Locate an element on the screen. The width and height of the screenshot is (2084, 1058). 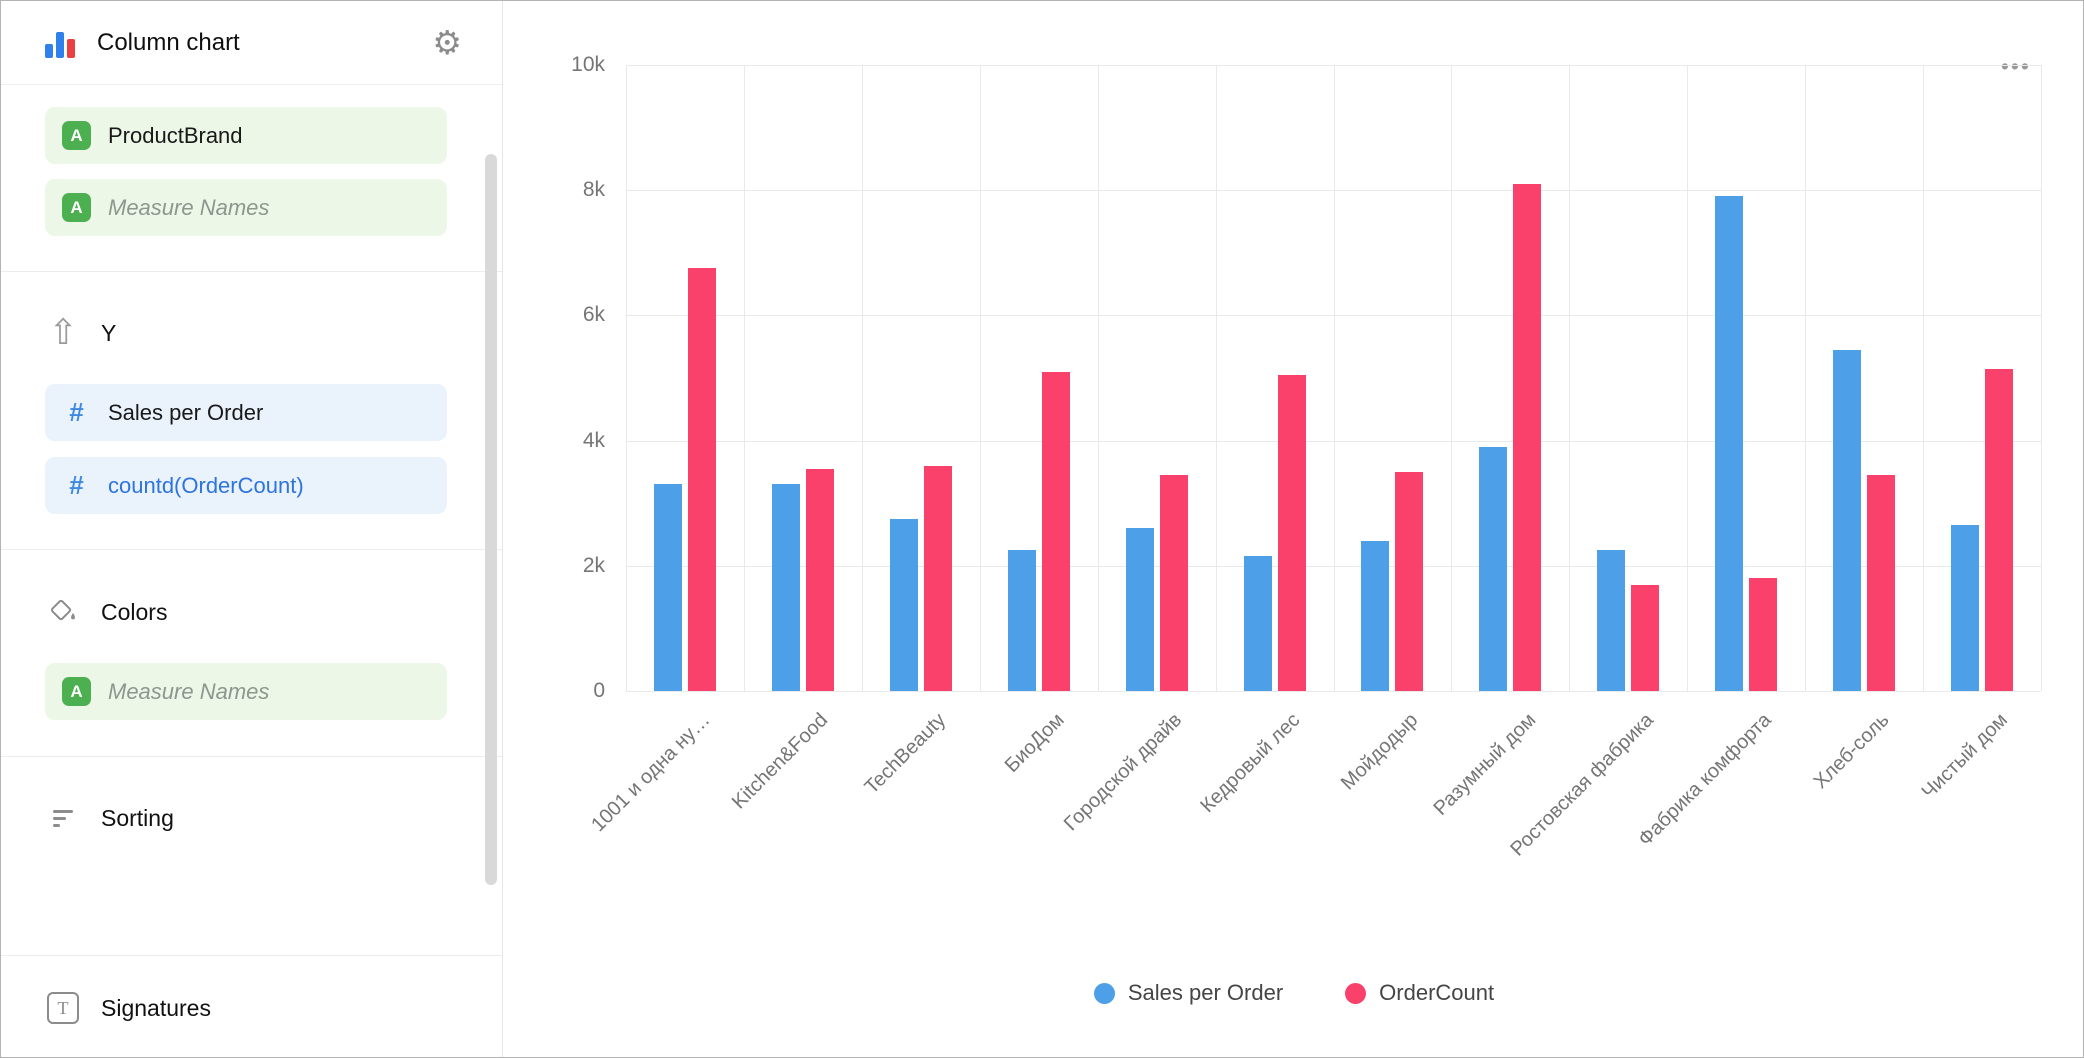
text-label-icon: T is located at coordinates (63, 1008).